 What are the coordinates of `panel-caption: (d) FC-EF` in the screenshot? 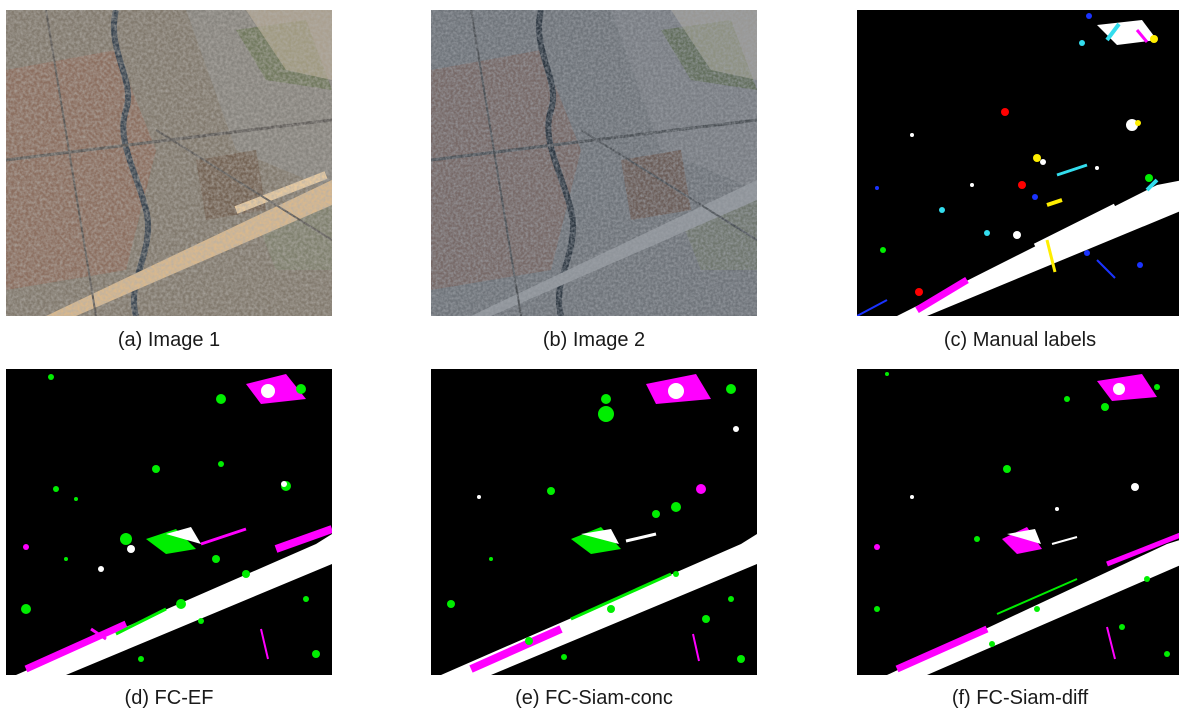 It's located at (169, 698).